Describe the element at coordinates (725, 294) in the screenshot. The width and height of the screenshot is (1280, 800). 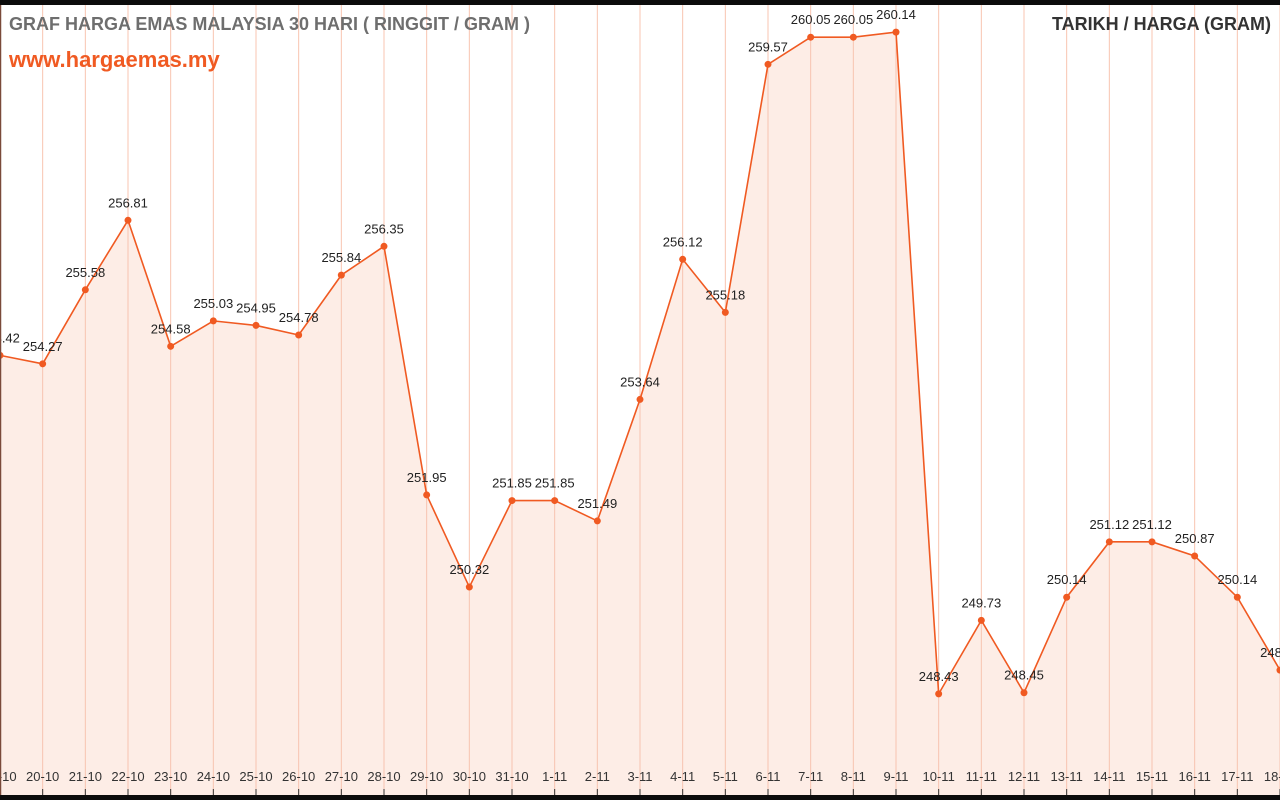
I see `data-label: 255.18` at that location.